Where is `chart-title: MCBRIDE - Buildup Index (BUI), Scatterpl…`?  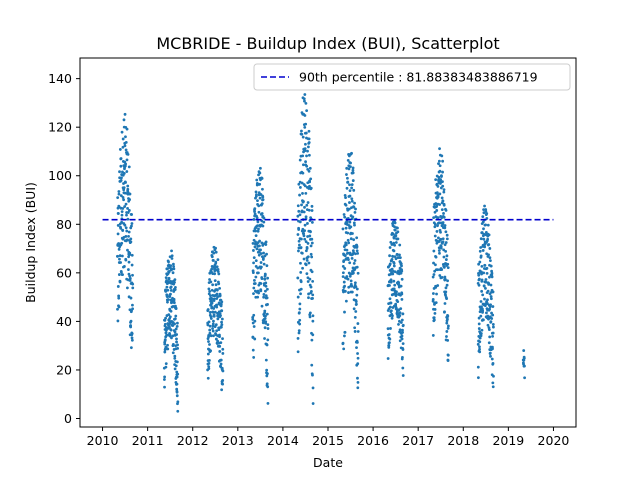
chart-title: MCBRIDE - Buildup Index (BUI), Scatterpl… is located at coordinates (327, 43).